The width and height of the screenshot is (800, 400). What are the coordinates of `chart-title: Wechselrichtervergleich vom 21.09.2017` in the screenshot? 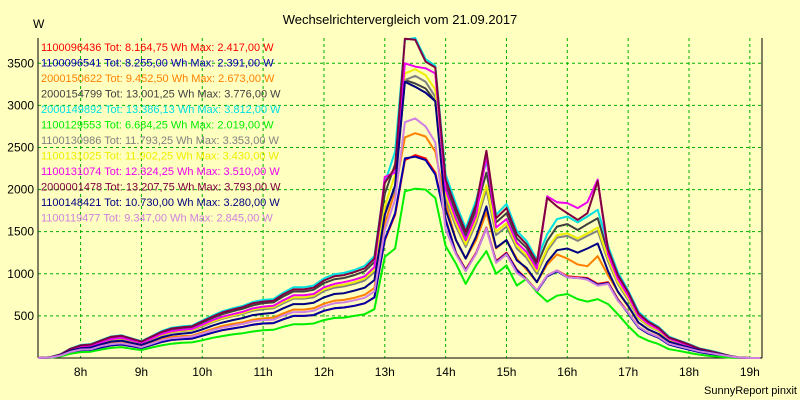 It's located at (400, 19).